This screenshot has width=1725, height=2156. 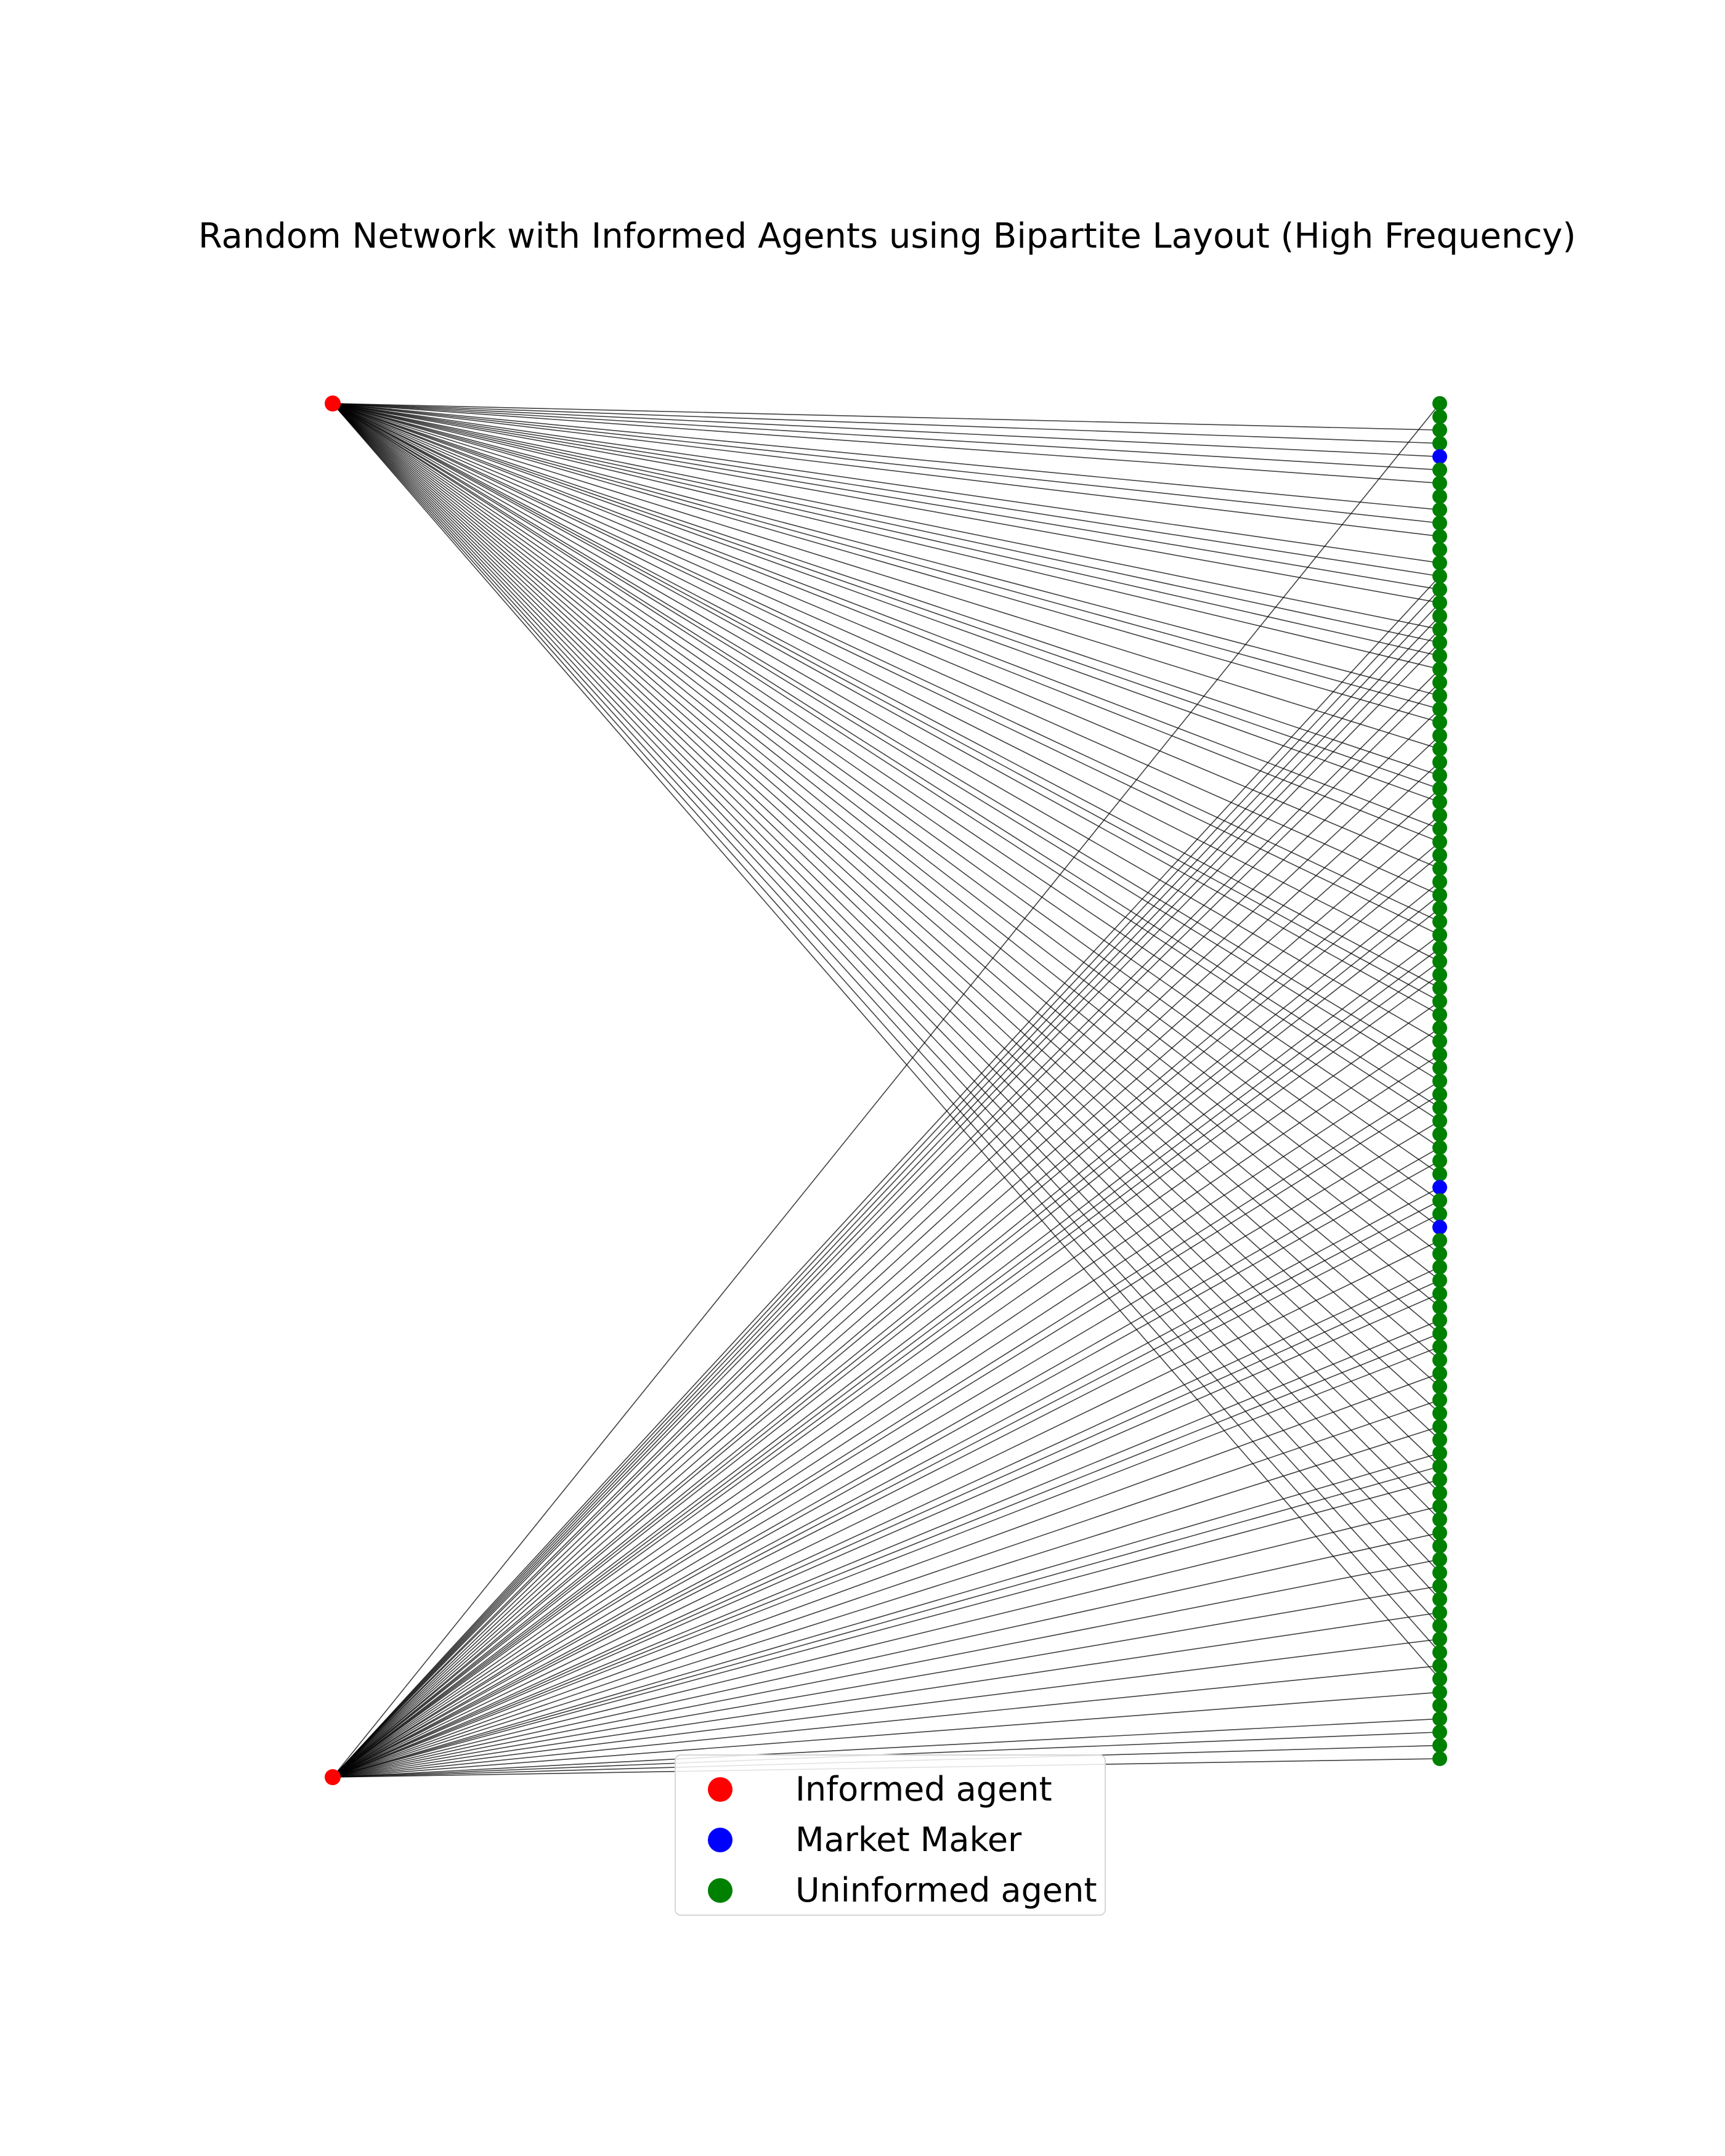 What do you see at coordinates (721, 1789) in the screenshot?
I see `legend-marker-informed` at bounding box center [721, 1789].